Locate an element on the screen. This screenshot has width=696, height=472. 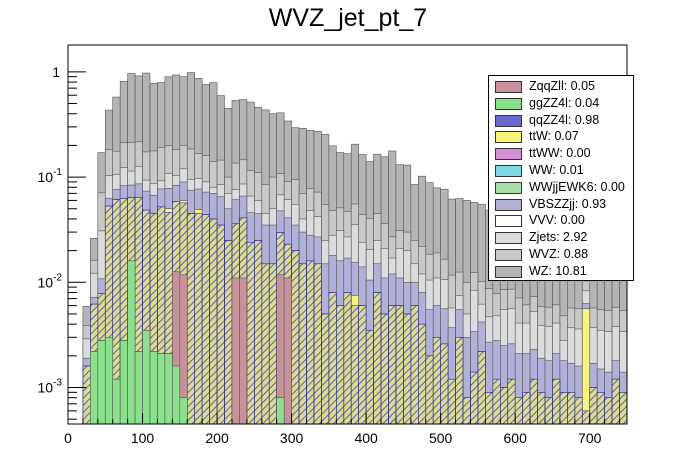
legend-entry: qqZZ4l: 0.98 is located at coordinates (562, 121).